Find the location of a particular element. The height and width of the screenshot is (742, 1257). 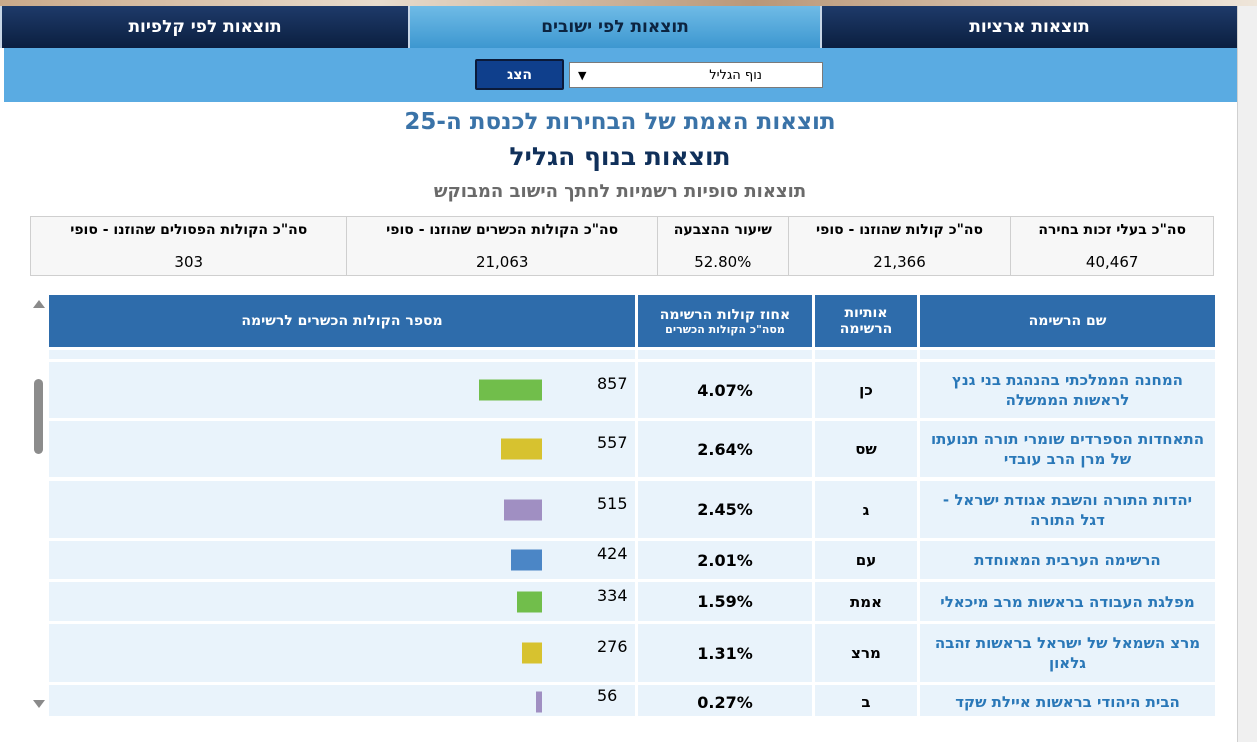

show-button: הצג is located at coordinates (519, 74).